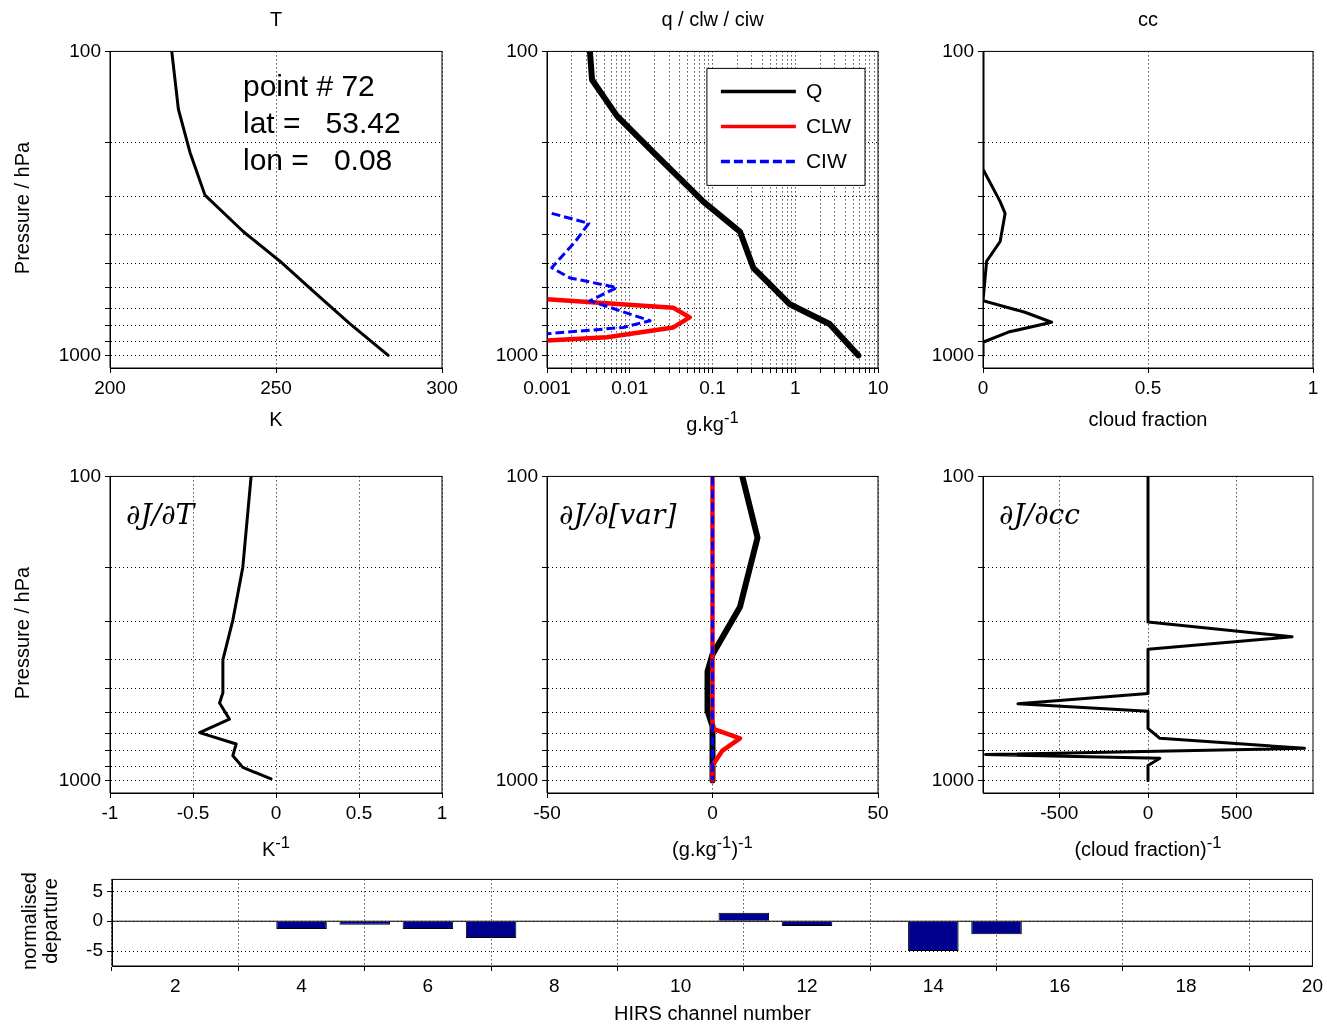 The height and width of the screenshot is (1032, 1327). I want to click on annotation: ∂J/∂T, so click(161, 515).